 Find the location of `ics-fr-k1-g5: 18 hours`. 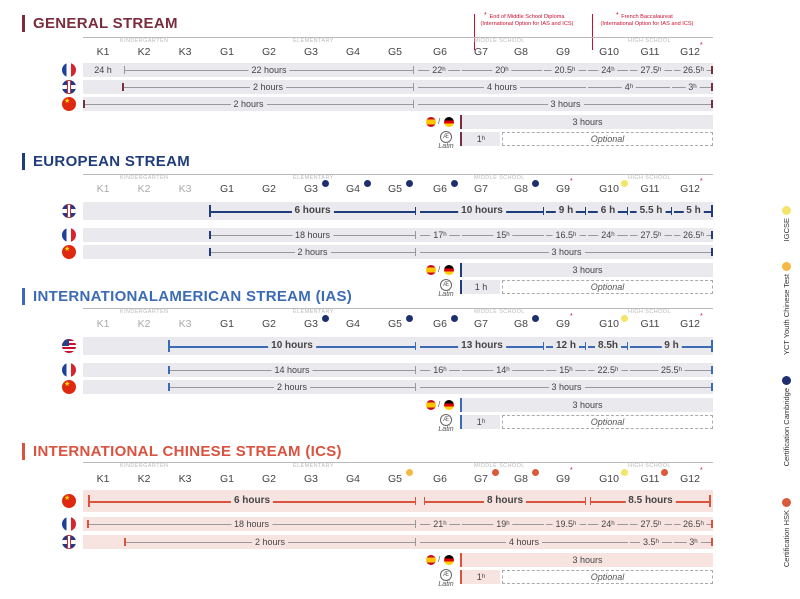

ics-fr-k1-g5: 18 hours is located at coordinates (251, 524).